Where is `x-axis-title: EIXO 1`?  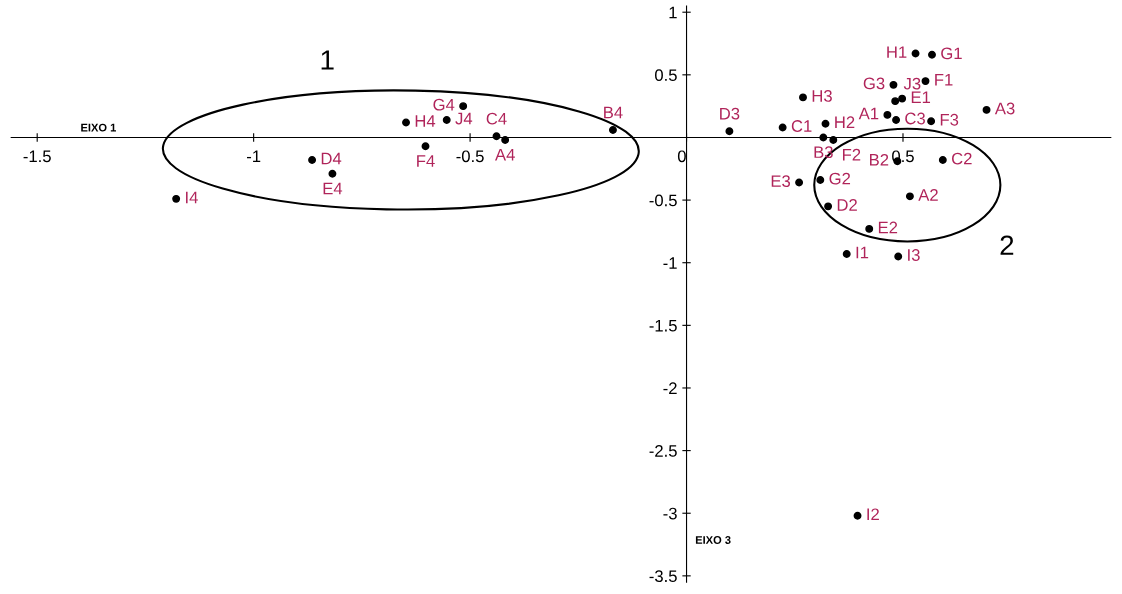 x-axis-title: EIXO 1 is located at coordinates (98, 127).